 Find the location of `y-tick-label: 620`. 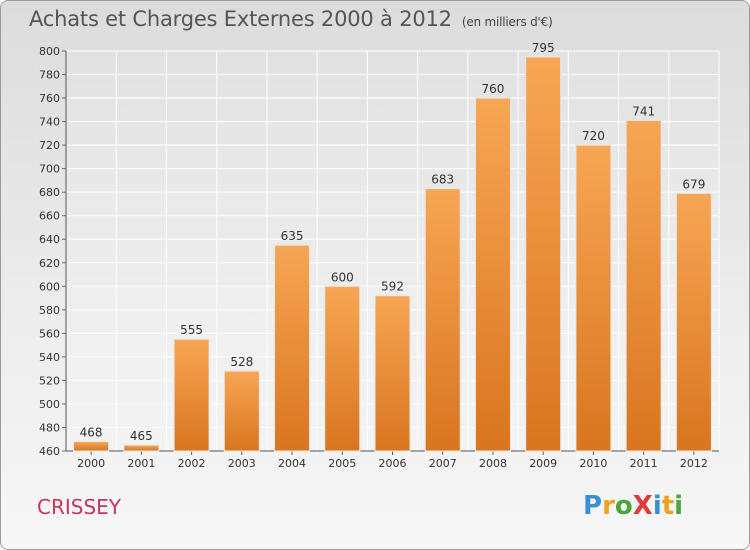

y-tick-label: 620 is located at coordinates (49, 263).